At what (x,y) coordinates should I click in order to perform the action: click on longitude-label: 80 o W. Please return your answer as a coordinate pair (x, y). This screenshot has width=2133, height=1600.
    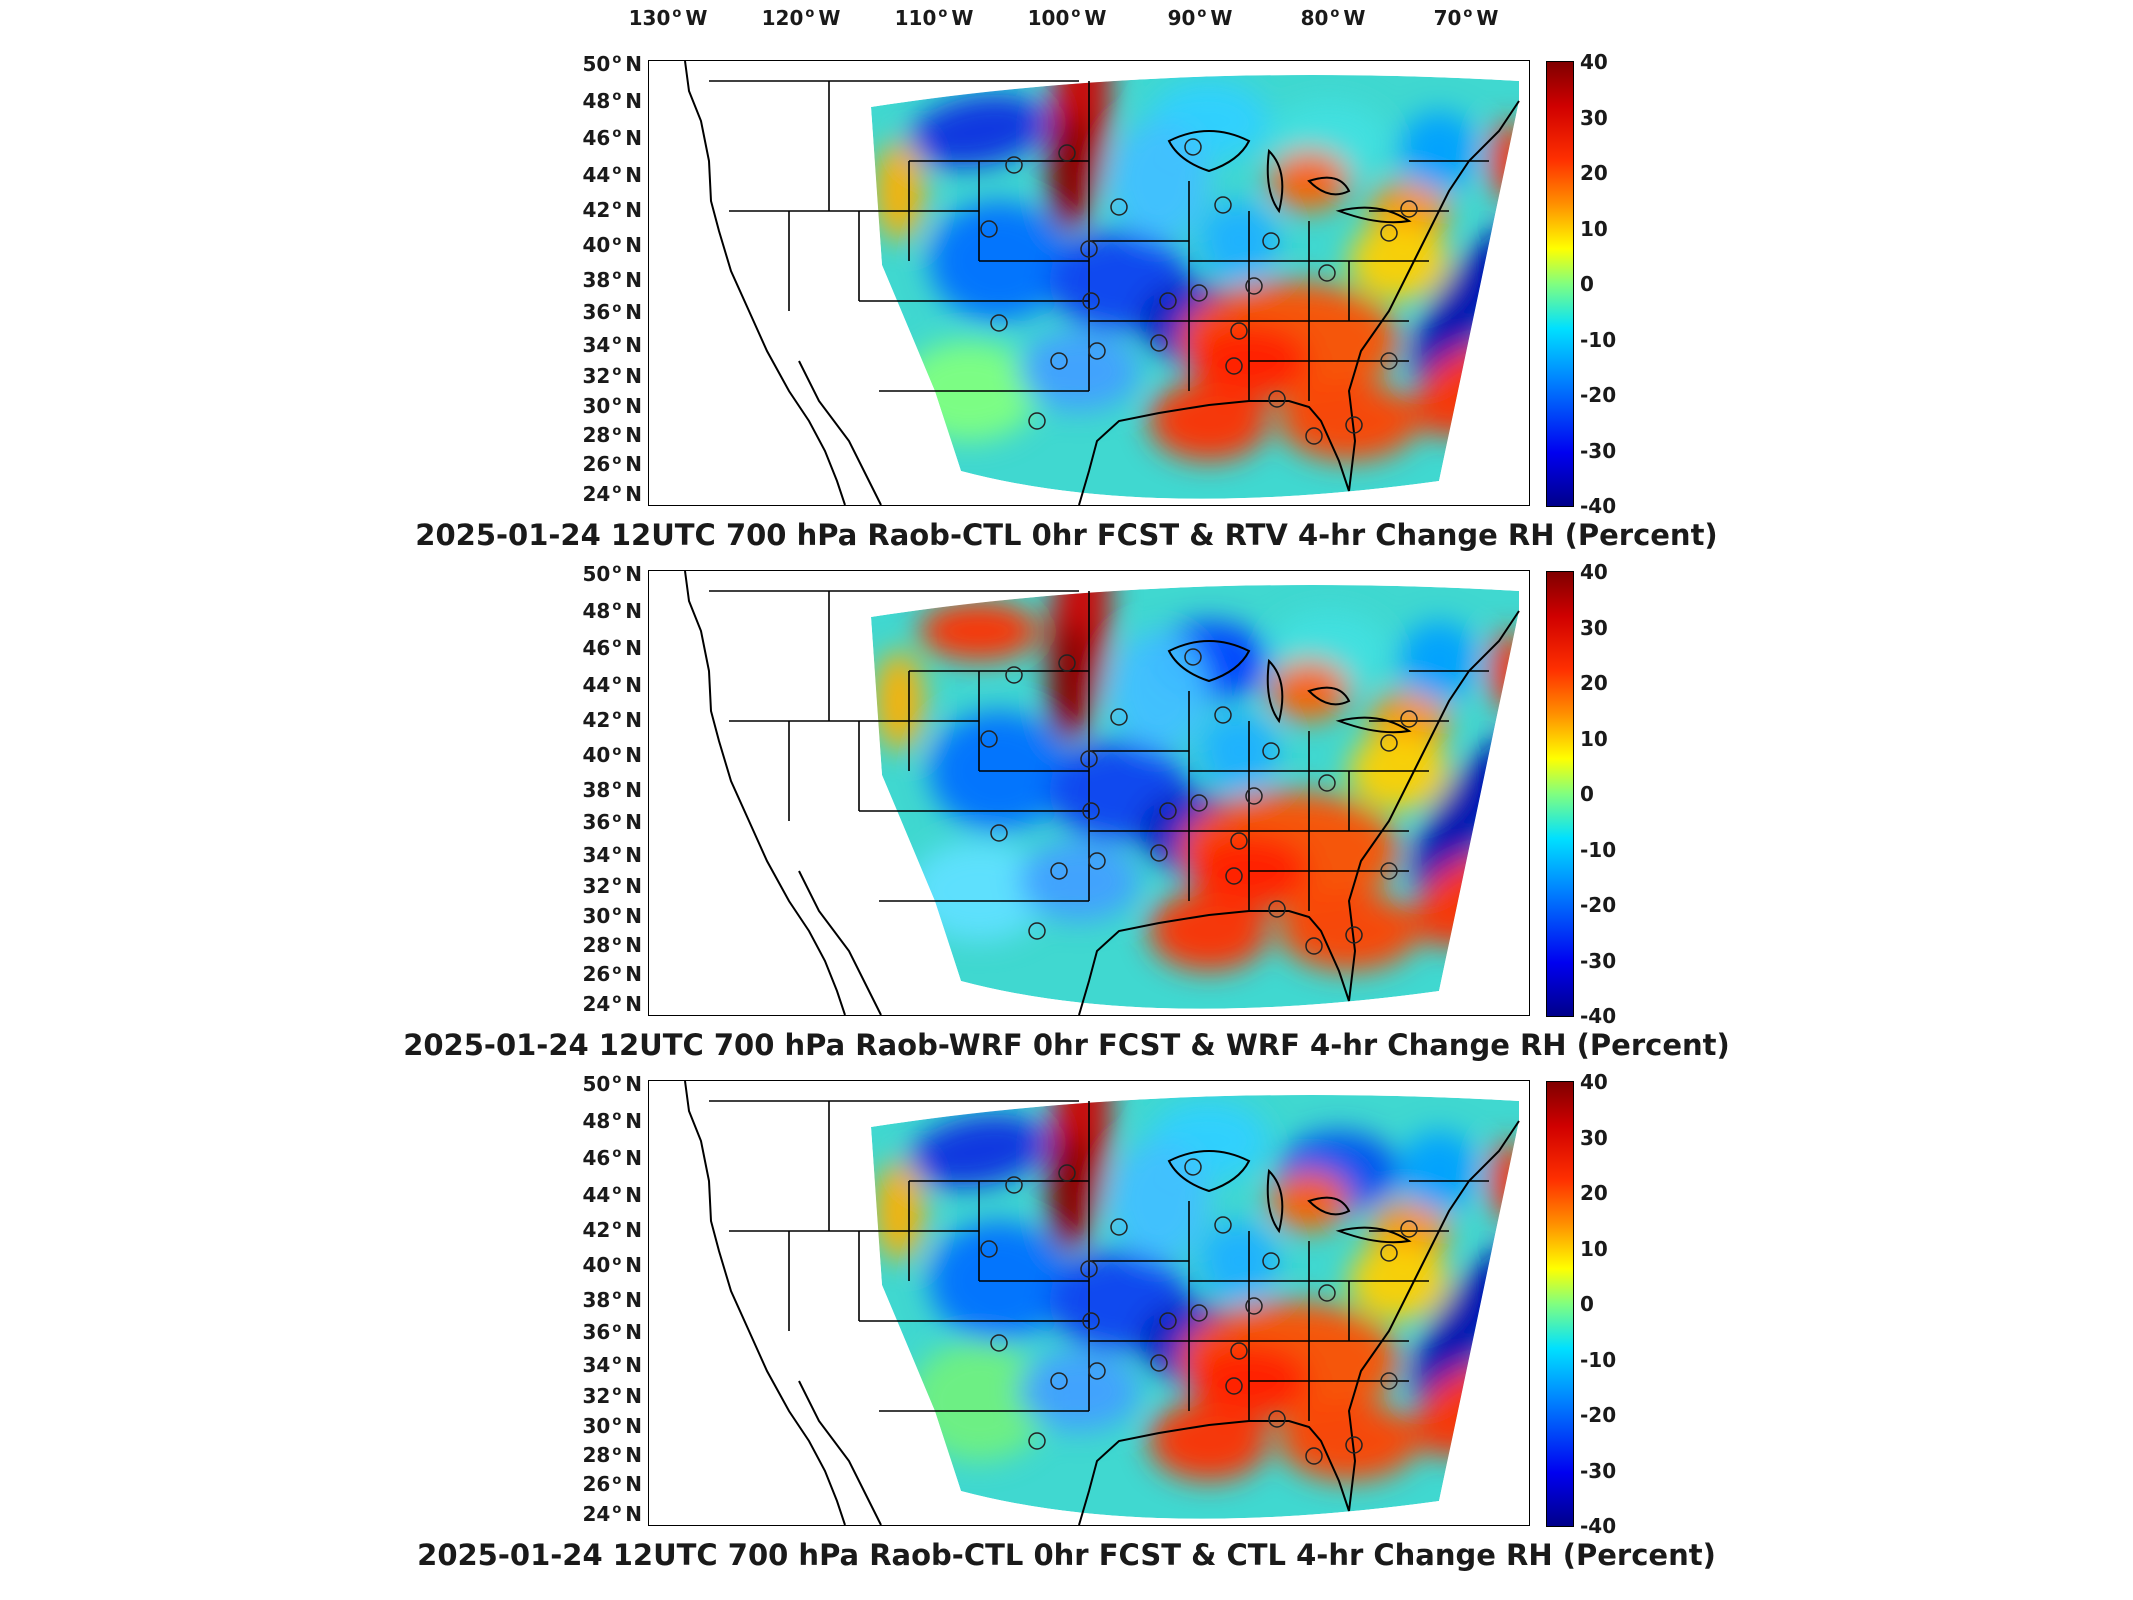
    Looking at the image, I should click on (1333, 18).